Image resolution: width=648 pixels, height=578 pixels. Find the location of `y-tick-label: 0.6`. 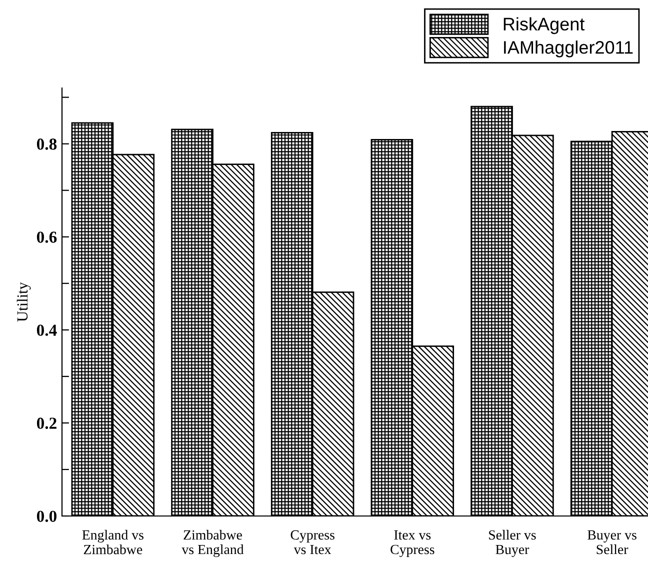

y-tick-label: 0.6 is located at coordinates (46, 237).